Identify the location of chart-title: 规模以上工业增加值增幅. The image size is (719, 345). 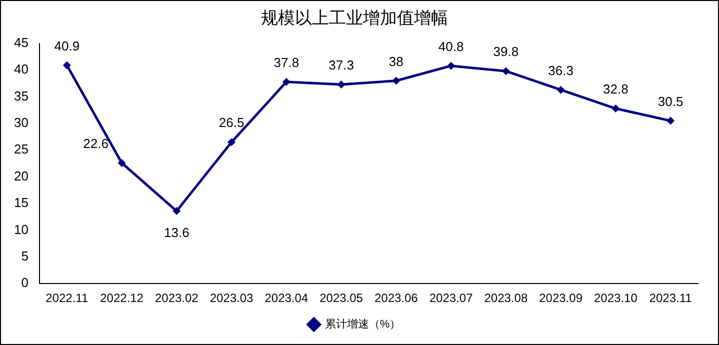
(354, 18).